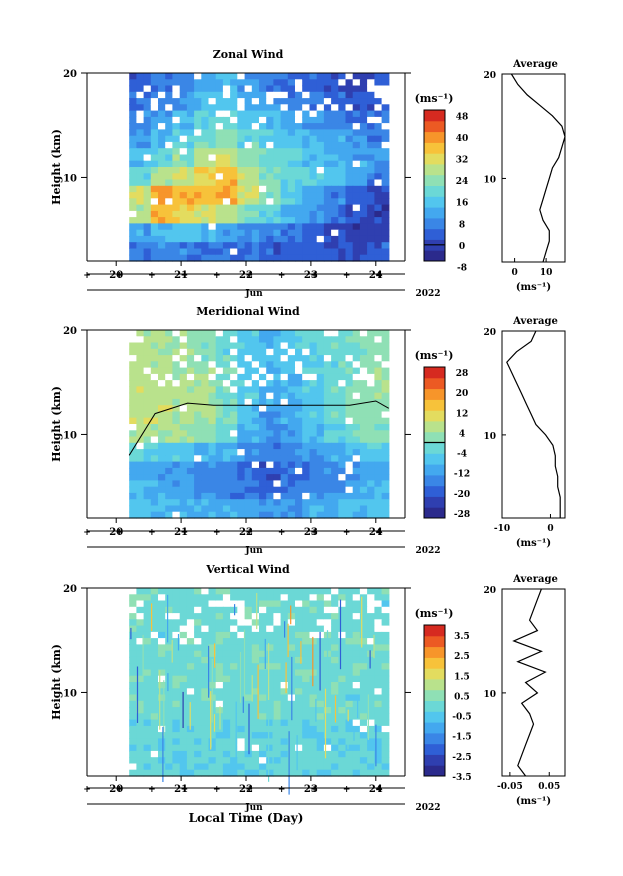 Image resolution: width=623 pixels, height=876 pixels. Describe the element at coordinates (246, 532) in the screenshot. I see `xtick-label: 22` at that location.